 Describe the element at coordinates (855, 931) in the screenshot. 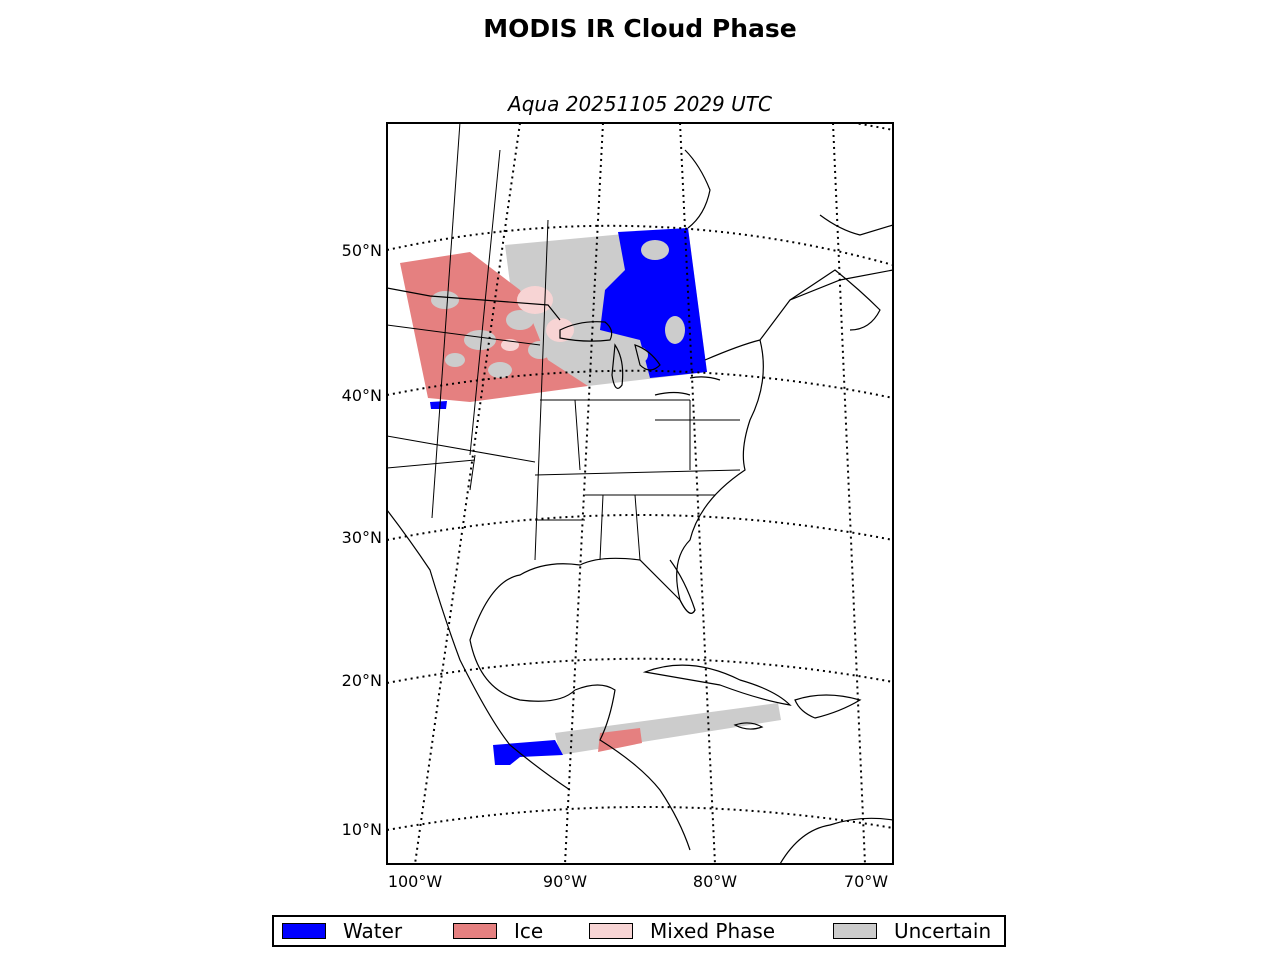

I see `legend-swatch-uncertain` at that location.